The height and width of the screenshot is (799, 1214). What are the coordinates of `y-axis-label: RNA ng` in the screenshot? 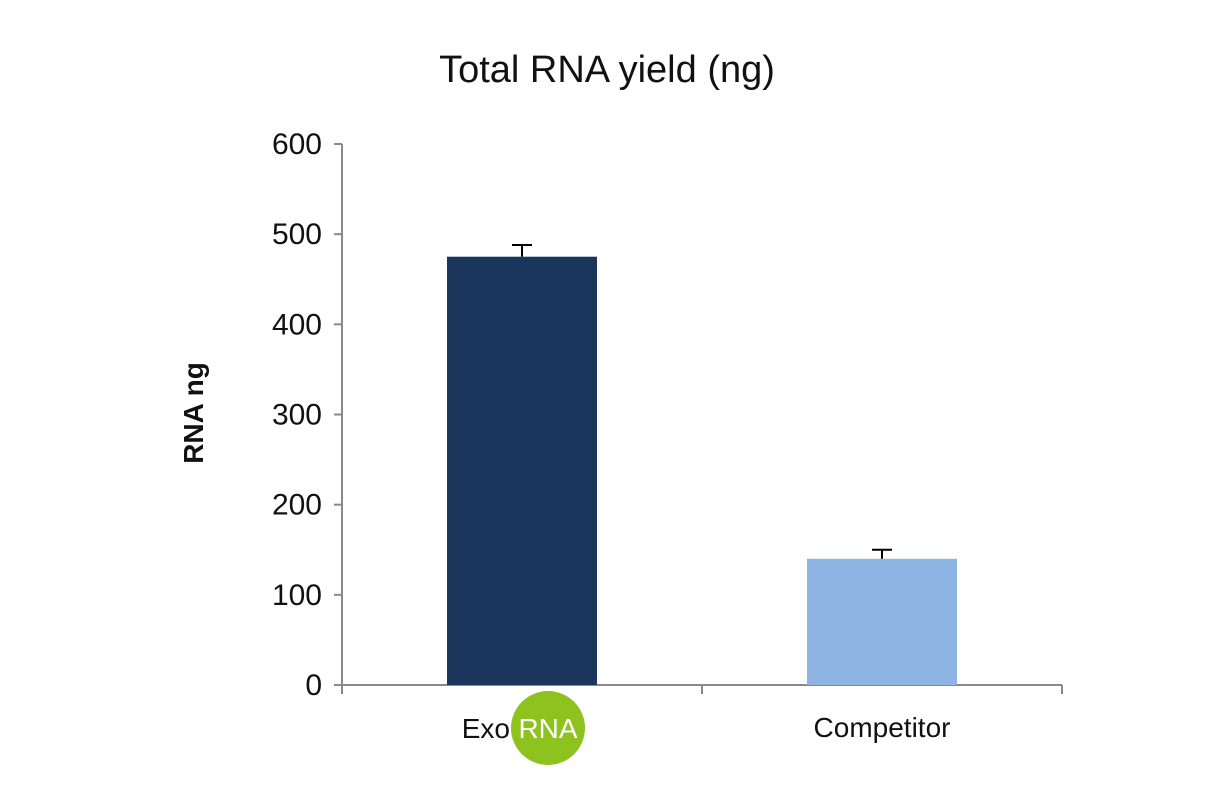 It's located at (193, 413).